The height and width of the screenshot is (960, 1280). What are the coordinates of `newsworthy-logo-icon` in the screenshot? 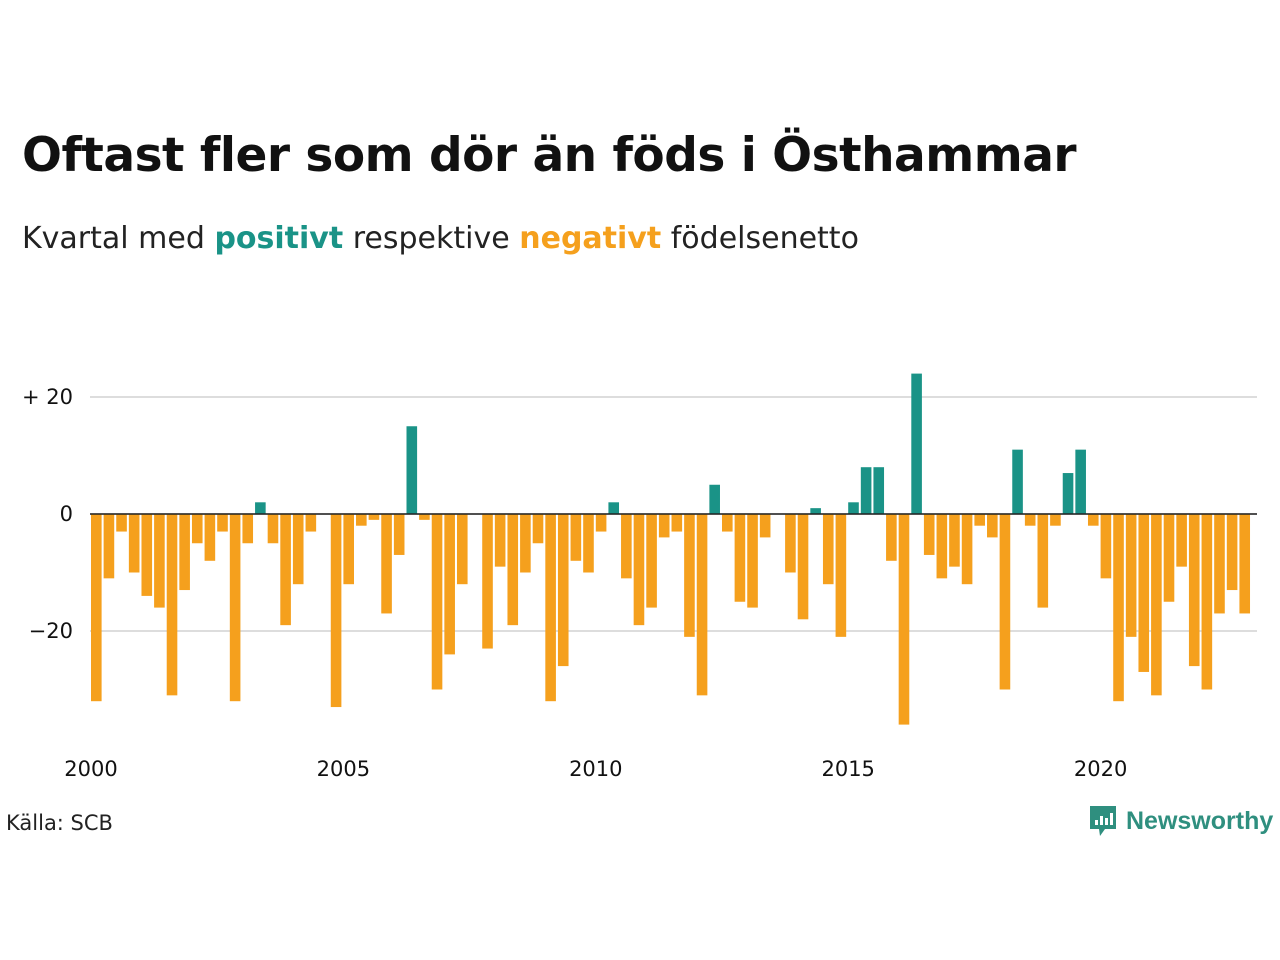 It's located at (1103, 821).